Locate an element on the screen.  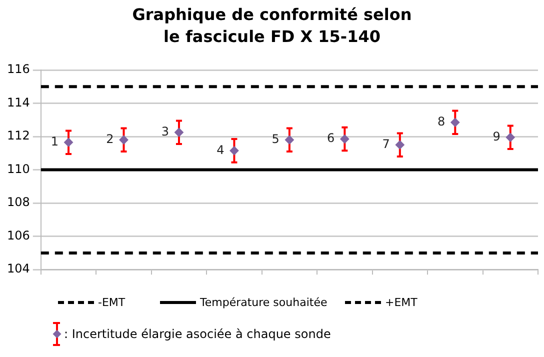
y-tick-label: 112 is located at coordinates (18, 135).